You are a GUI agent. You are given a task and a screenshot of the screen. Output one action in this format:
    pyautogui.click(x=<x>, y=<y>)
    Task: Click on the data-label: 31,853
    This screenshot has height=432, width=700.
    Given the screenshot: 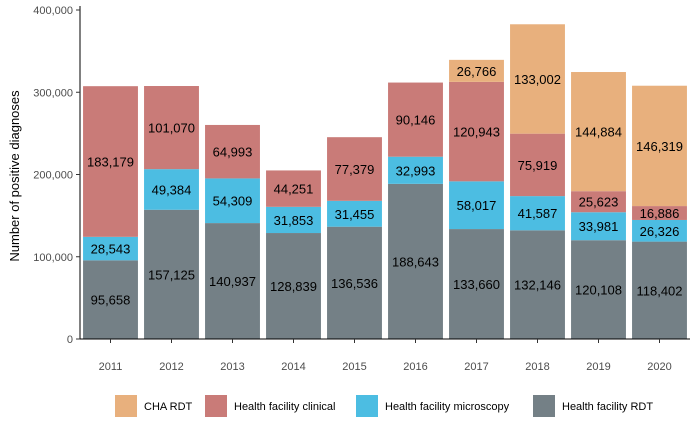 What is the action you would take?
    pyautogui.click(x=294, y=220)
    